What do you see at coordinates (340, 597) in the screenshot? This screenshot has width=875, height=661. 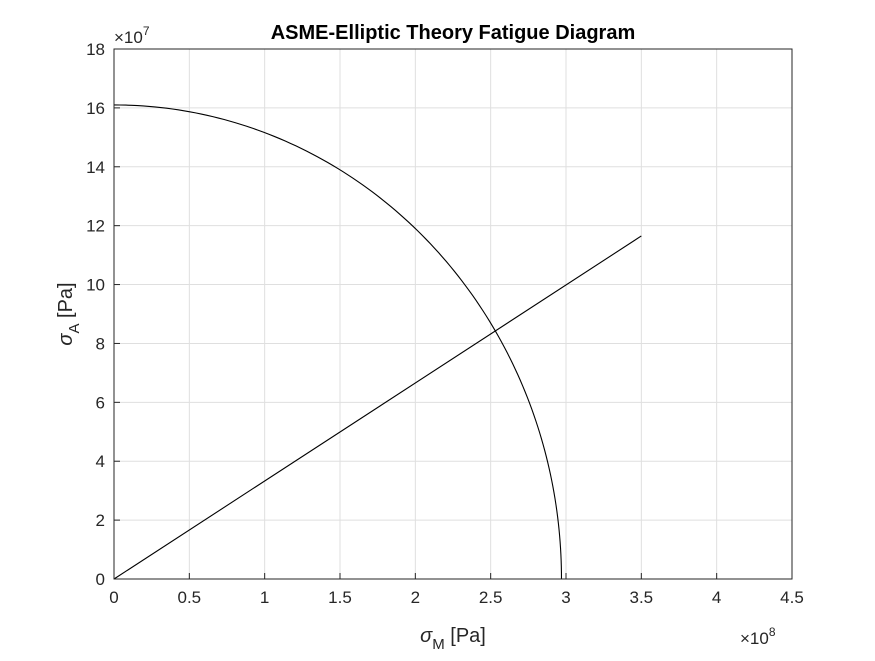 I see `x-tick-label: 1.5` at bounding box center [340, 597].